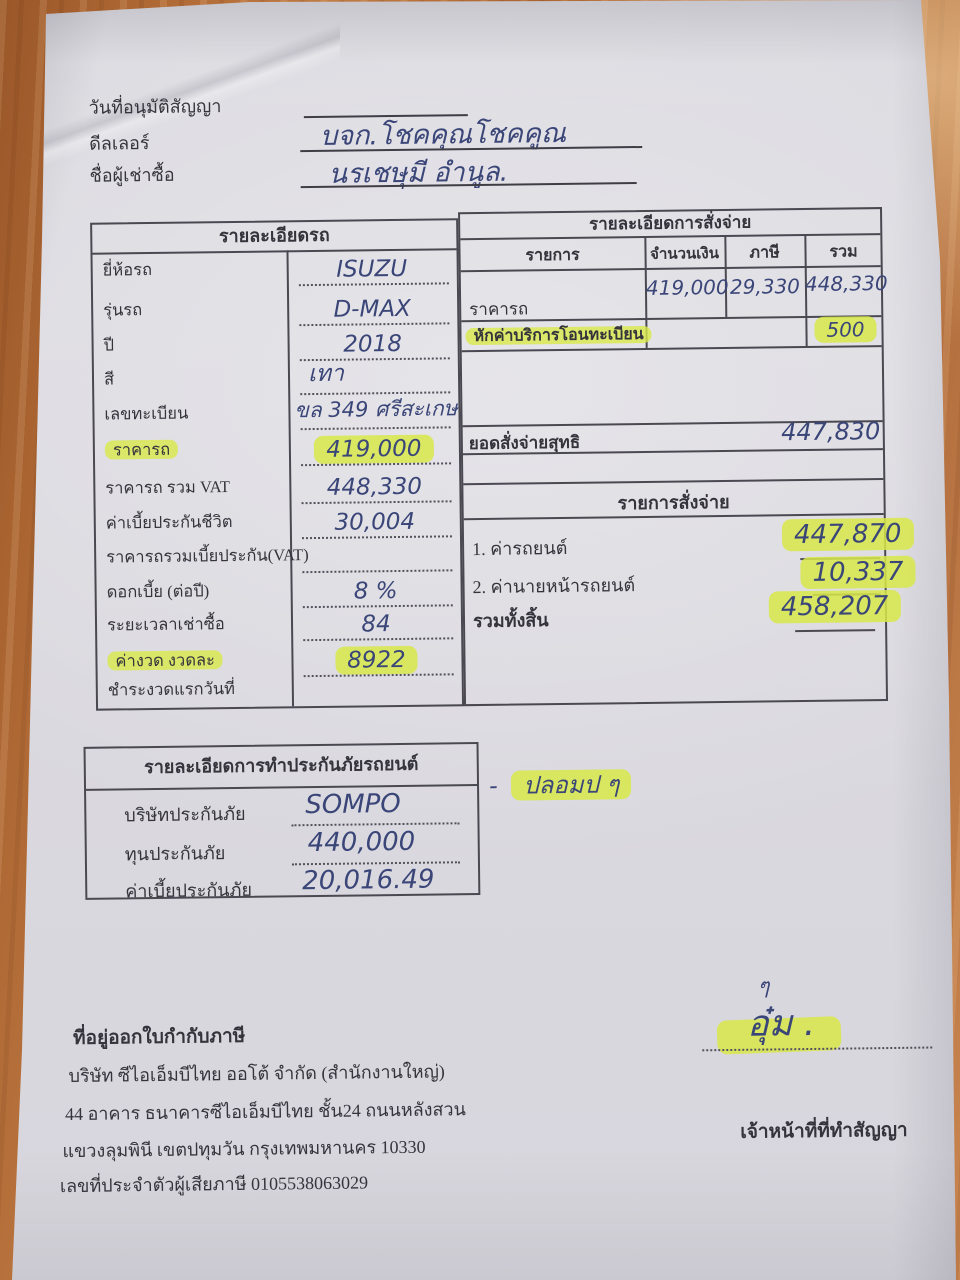  What do you see at coordinates (155, 107) in the screenshot?
I see `approval-date-label: วันที่อนุมัติสัญญา` at bounding box center [155, 107].